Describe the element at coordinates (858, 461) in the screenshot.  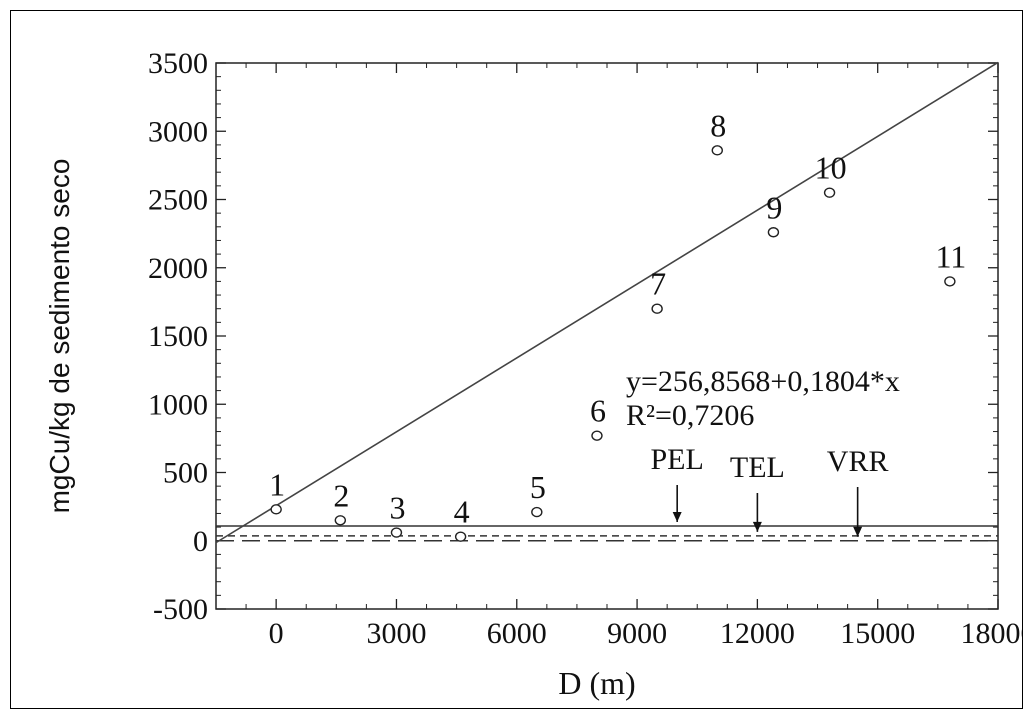
I see `reference-label-vrr: VRR` at that location.